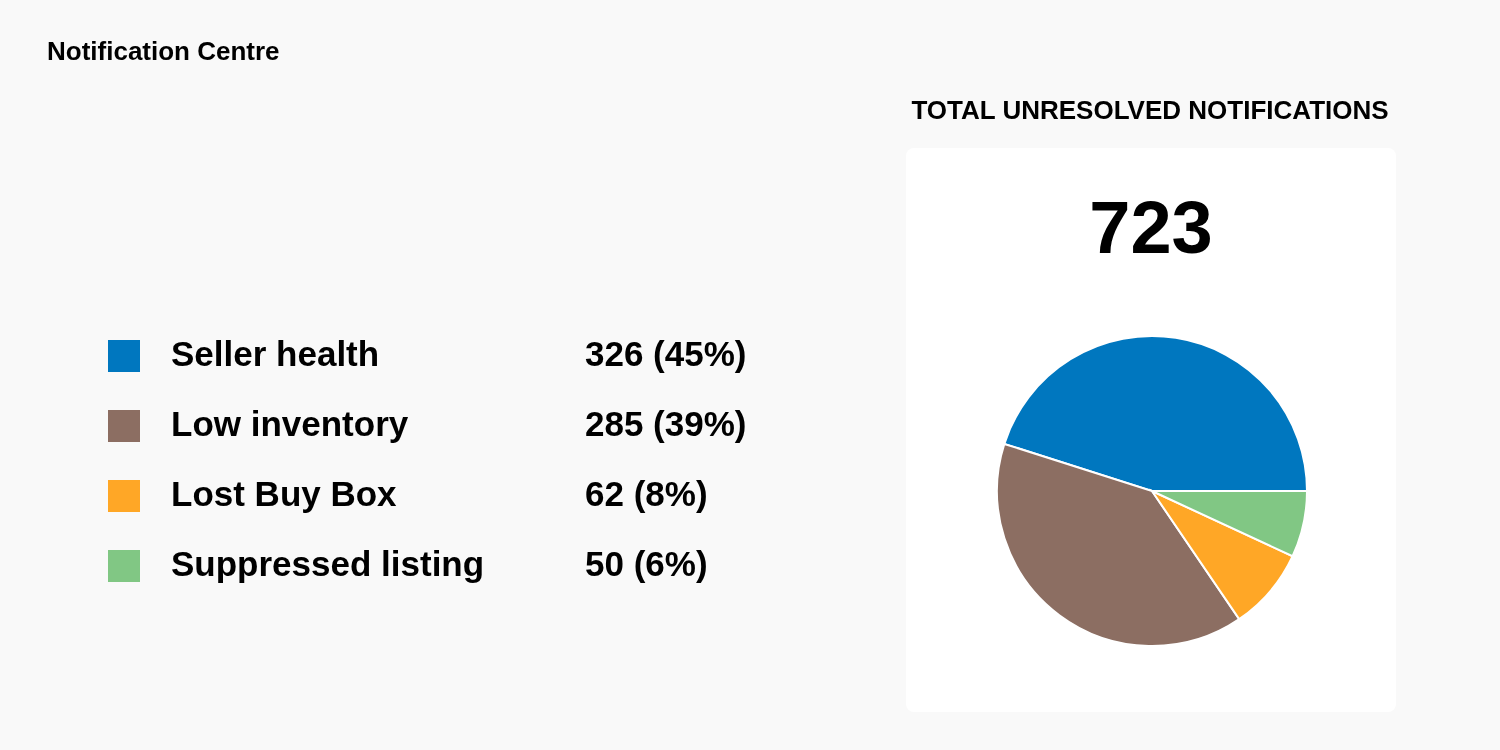 This screenshot has width=1500, height=750. I want to click on text: 723, so click(1151, 227).